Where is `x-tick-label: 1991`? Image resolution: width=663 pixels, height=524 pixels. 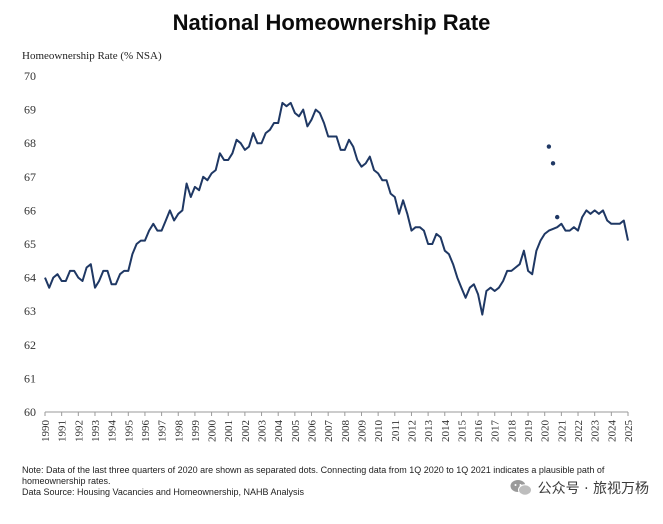 x-tick-label: 1991 is located at coordinates (63, 431).